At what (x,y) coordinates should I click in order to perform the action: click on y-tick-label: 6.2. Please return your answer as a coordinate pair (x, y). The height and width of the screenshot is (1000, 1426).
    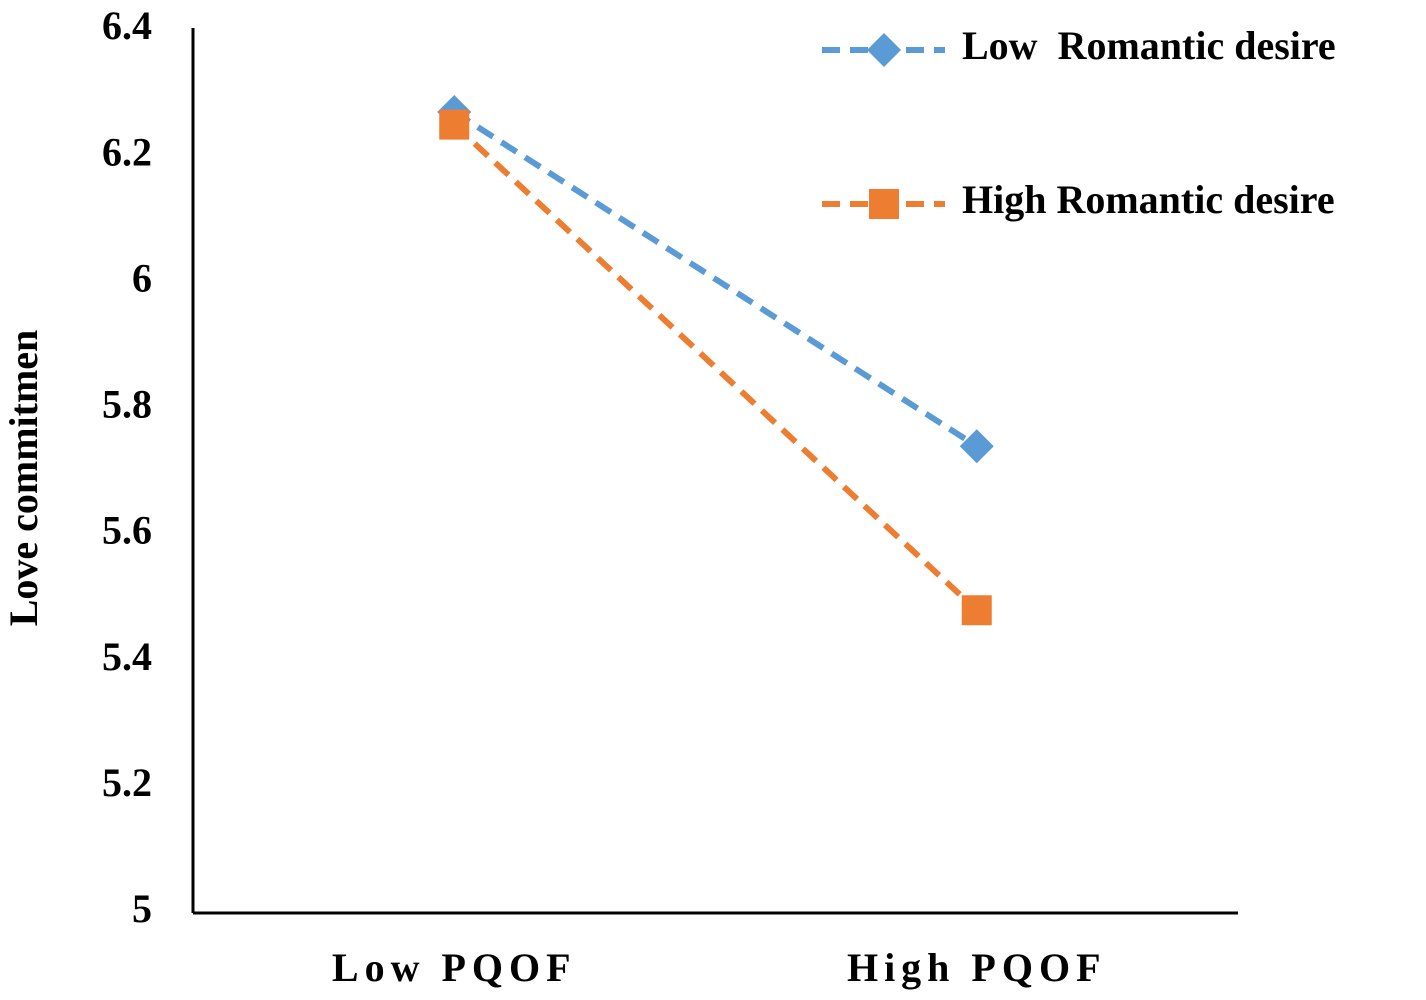
    Looking at the image, I should click on (127, 151).